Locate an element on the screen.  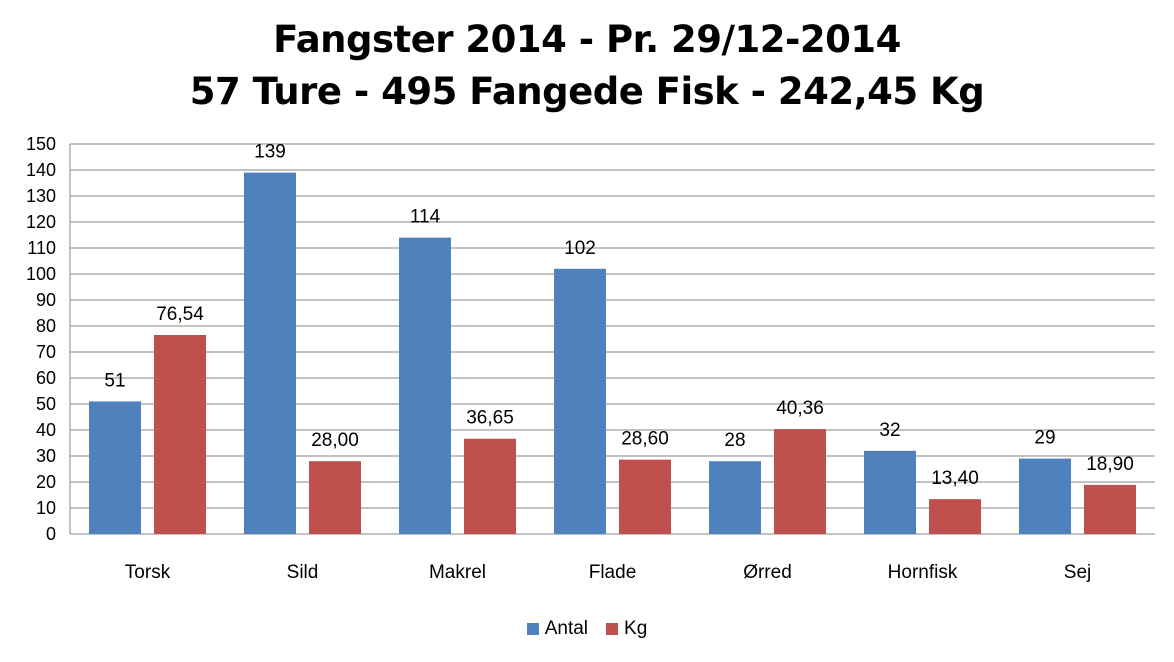
data-label-kg-3: 28,60 is located at coordinates (645, 439).